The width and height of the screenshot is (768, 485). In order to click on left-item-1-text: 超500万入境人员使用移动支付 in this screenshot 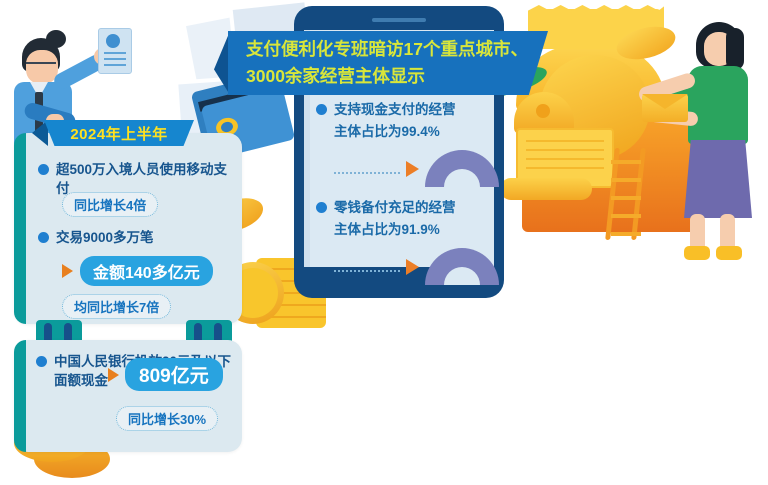, I will do `click(142, 179)`.